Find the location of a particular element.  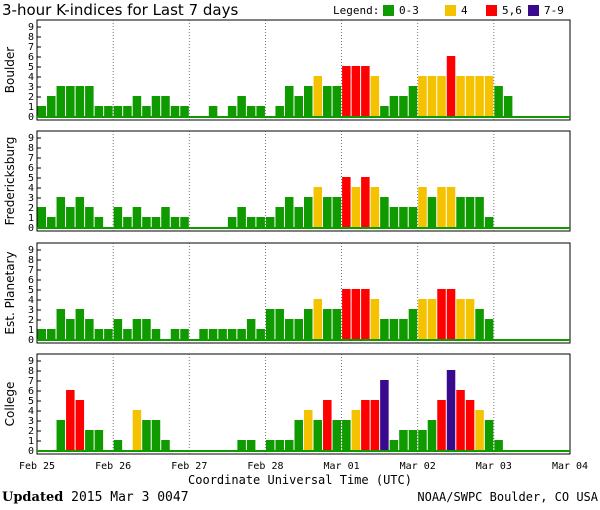

panel-label-3: College is located at coordinates (10, 404).